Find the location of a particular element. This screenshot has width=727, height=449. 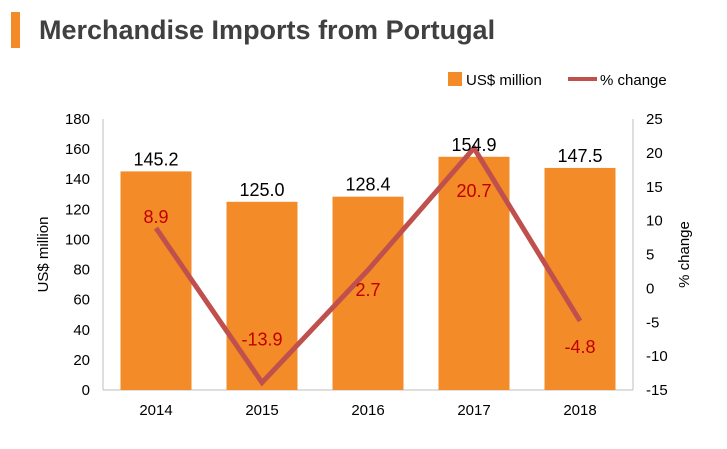

left-axis-title: US$ million is located at coordinates (43, 255).